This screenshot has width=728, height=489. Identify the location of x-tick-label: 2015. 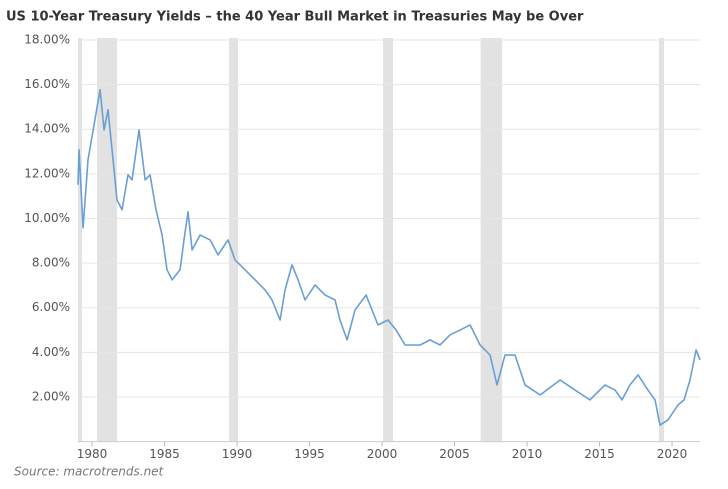
(599, 454).